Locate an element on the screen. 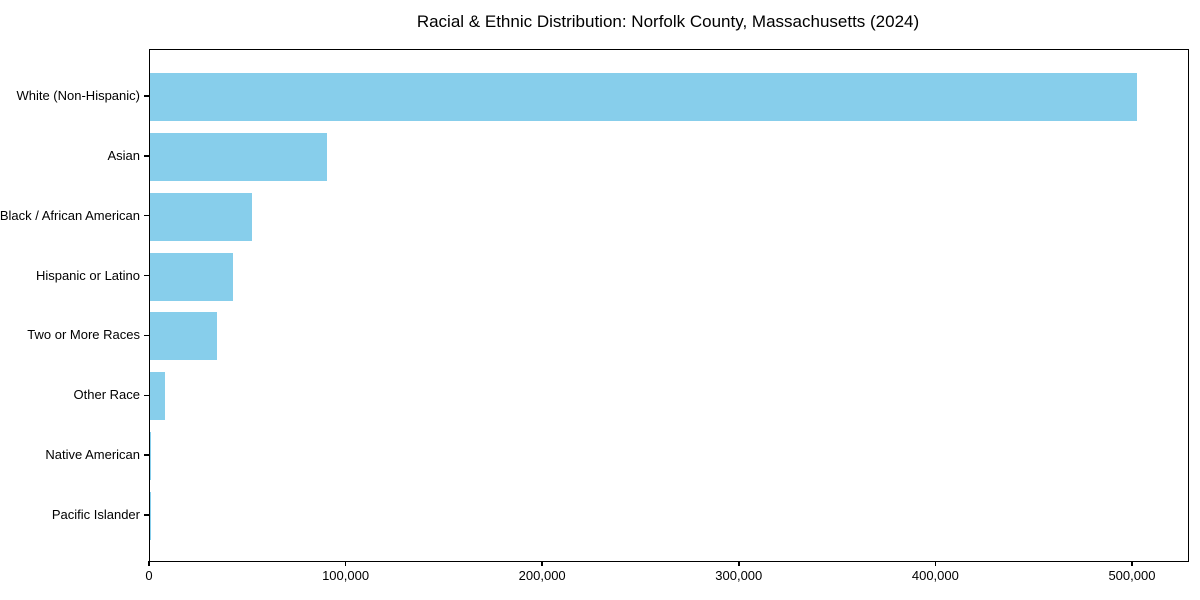 This screenshot has height=600, width=1200. y-tick-label: Hispanic or Latino is located at coordinates (87, 275).